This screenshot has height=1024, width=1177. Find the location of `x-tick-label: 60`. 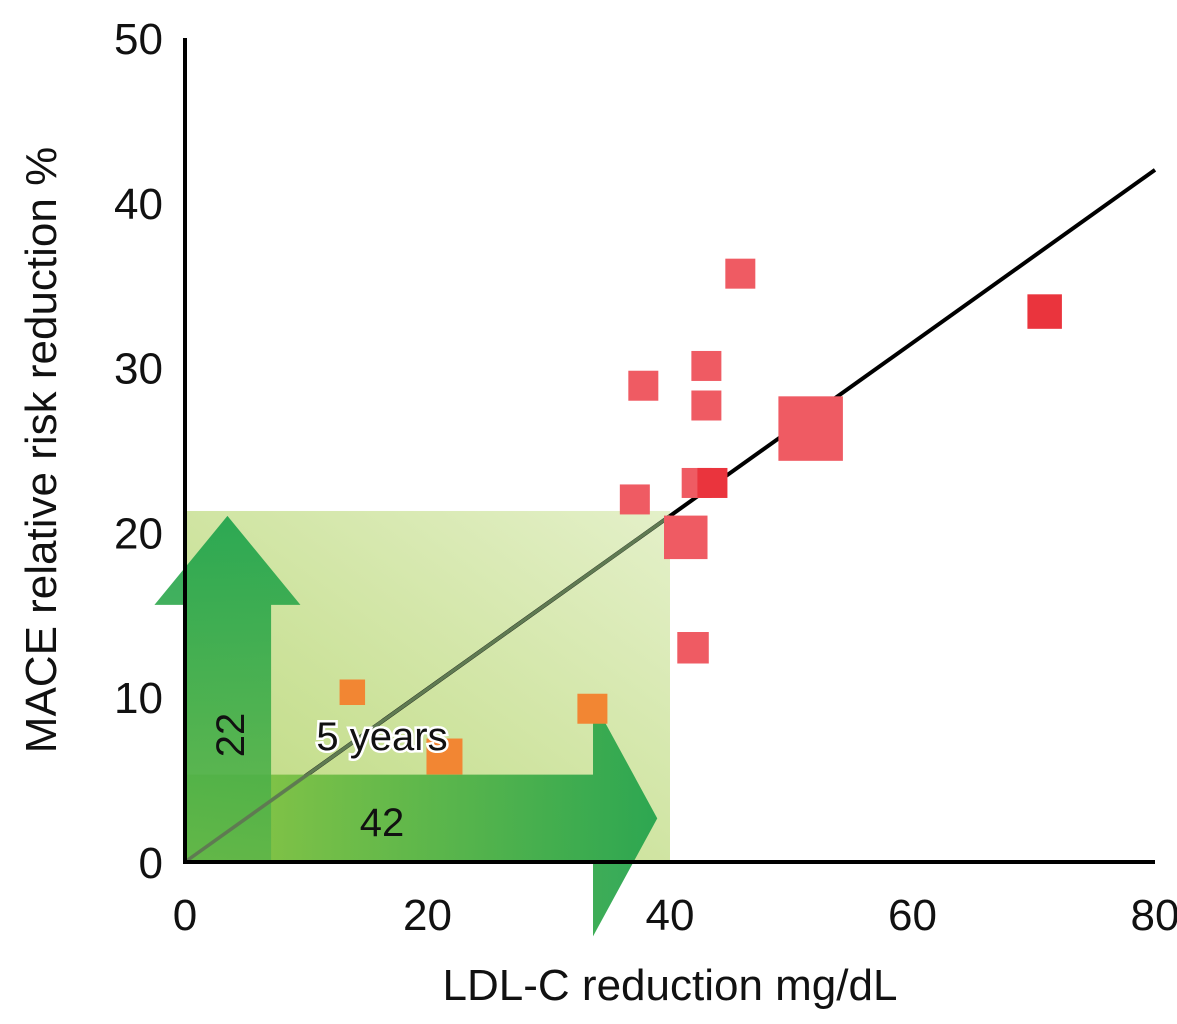

x-tick-label: 60 is located at coordinates (912, 915).